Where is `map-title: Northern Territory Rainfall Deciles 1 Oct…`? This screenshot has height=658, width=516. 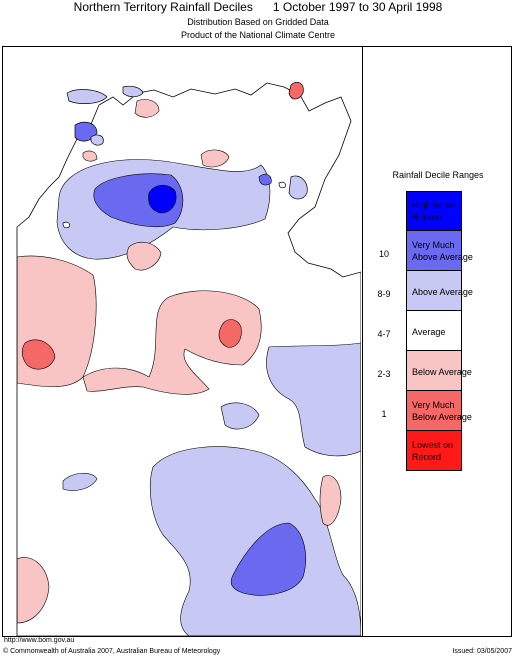 map-title: Northern Territory Rainfall Deciles 1 Oct… is located at coordinates (258, 7).